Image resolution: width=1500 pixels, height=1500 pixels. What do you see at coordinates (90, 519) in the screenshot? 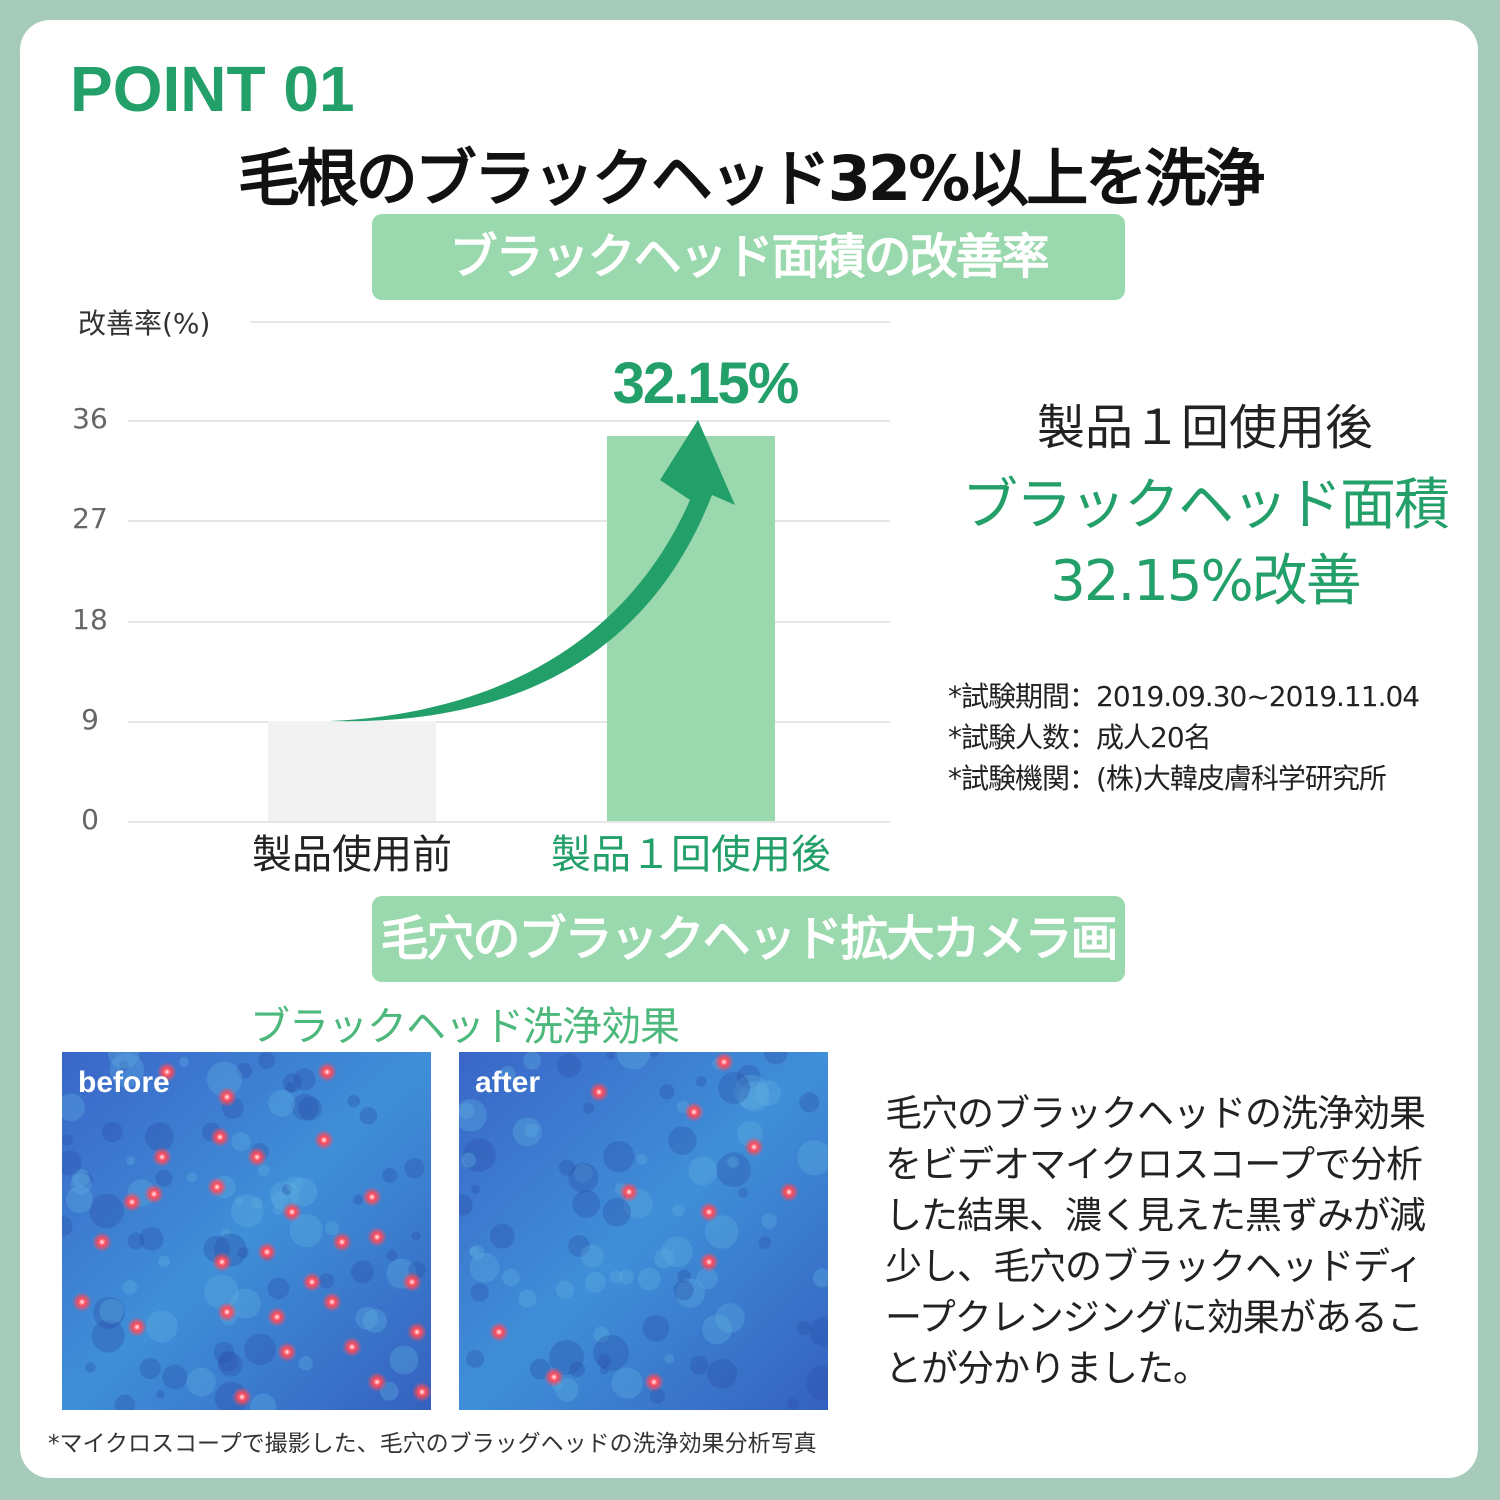
I see `y-tick-label: 27` at bounding box center [90, 519].